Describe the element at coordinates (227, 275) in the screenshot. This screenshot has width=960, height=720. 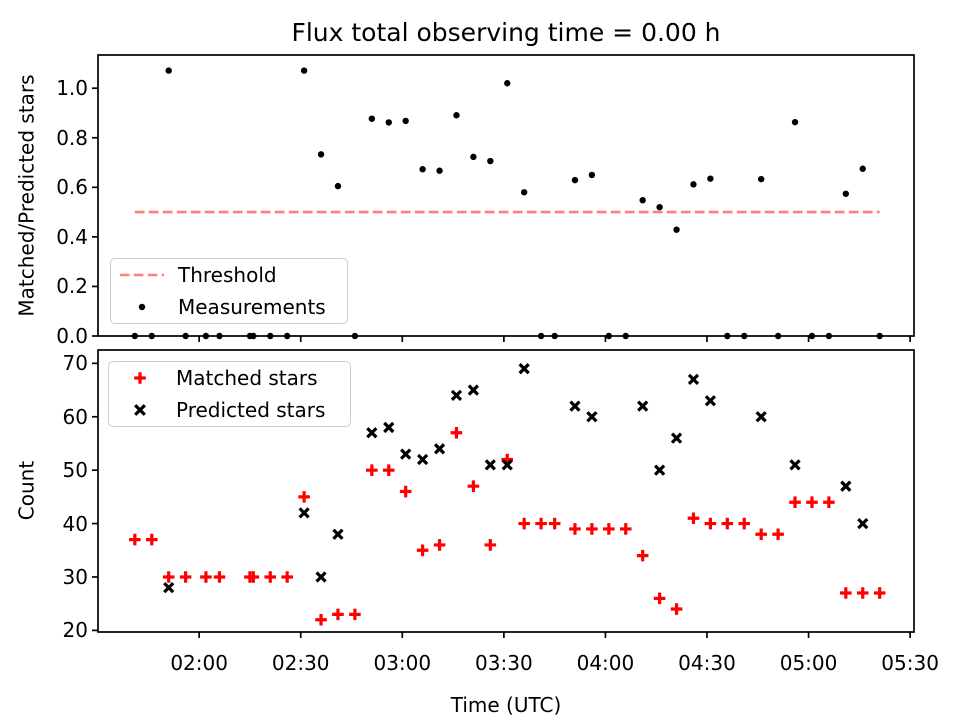
I see `legend-item-label: Threshold` at that location.